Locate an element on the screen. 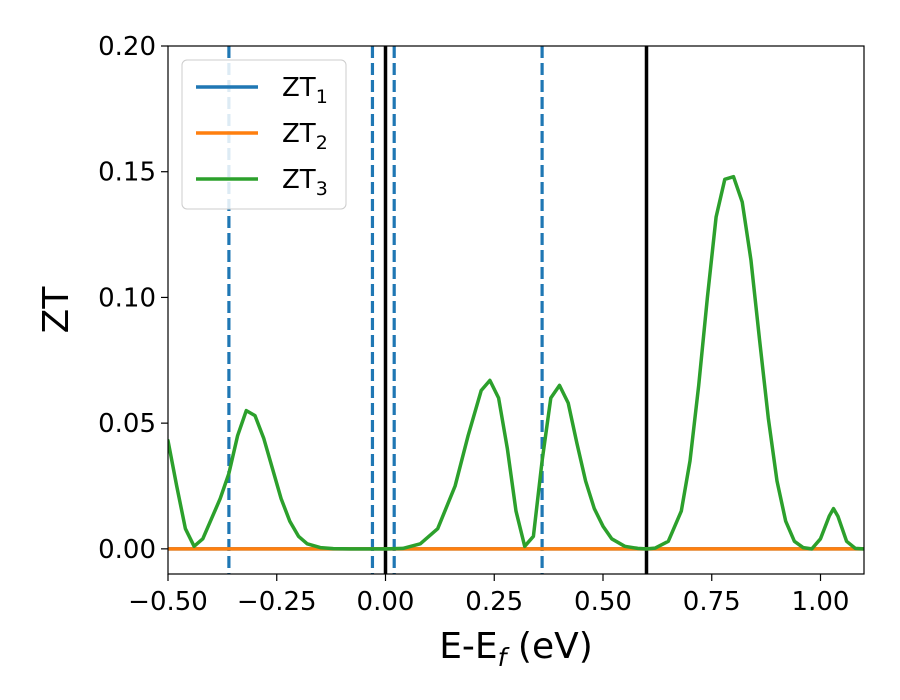  y-axis-ticks: 0.00 0.05 0.10 0.15 0.20 is located at coordinates (133, 298).